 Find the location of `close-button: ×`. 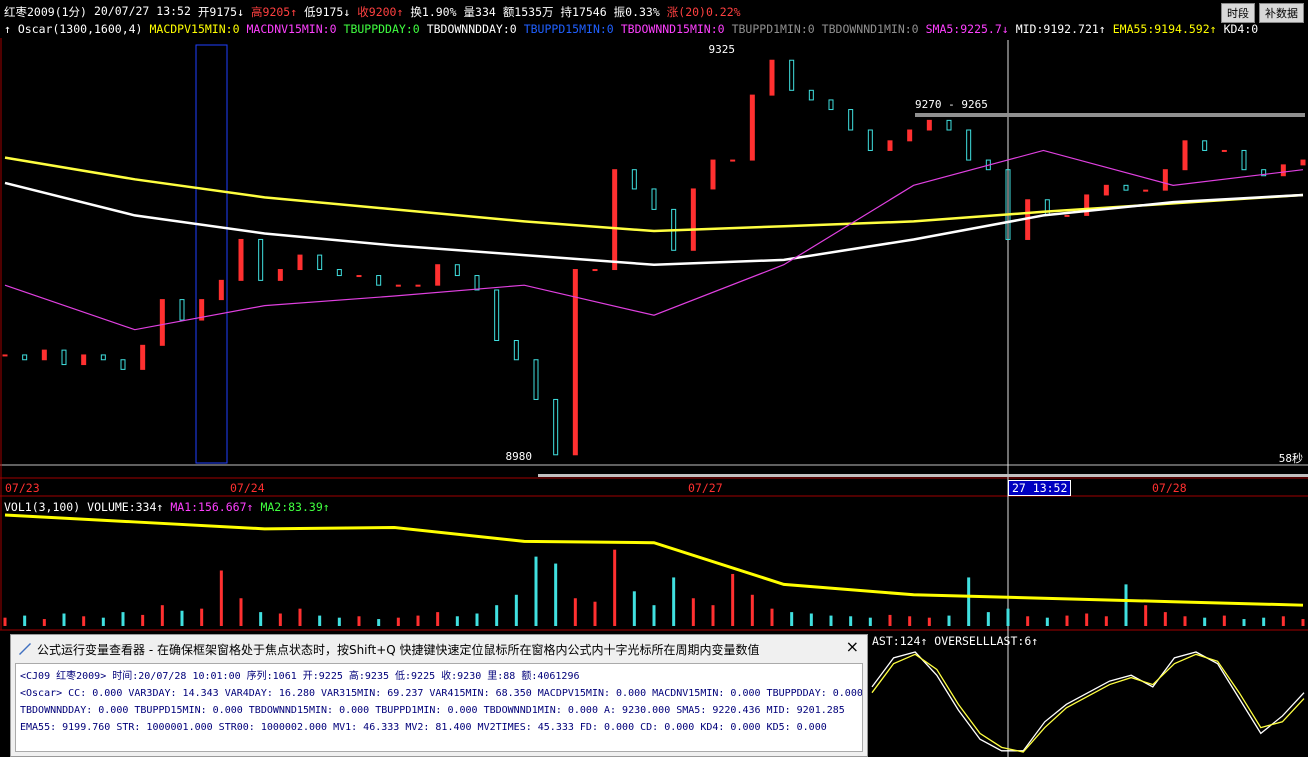

close-button: × is located at coordinates (852, 646).